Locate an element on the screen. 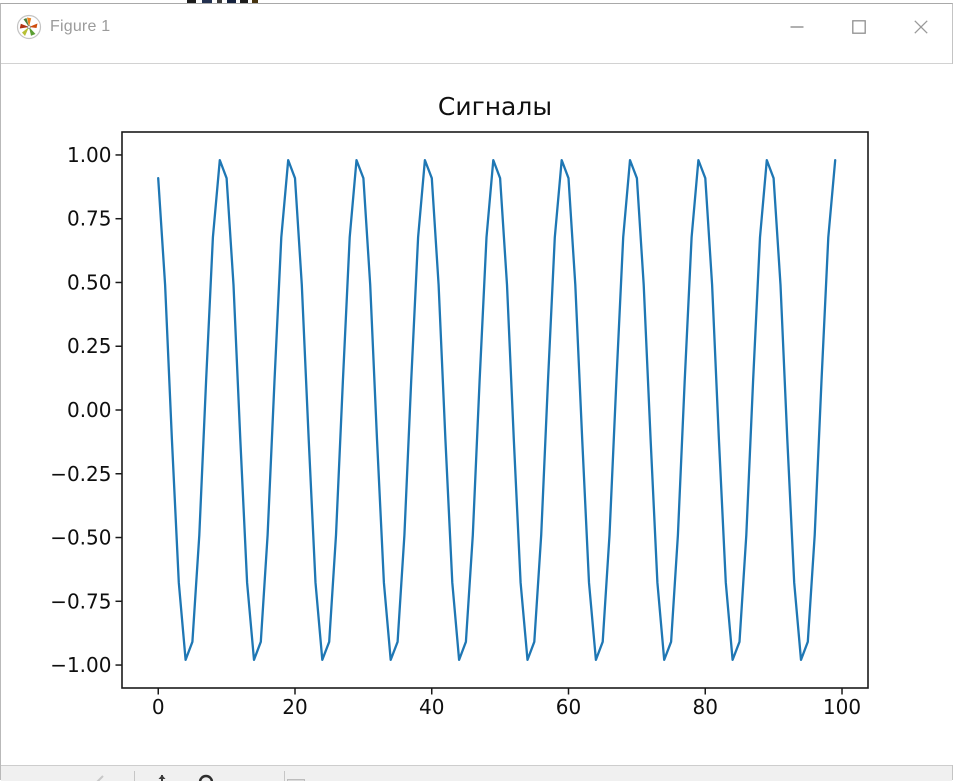  y-tick-label: 0.75 is located at coordinates (89, 219).